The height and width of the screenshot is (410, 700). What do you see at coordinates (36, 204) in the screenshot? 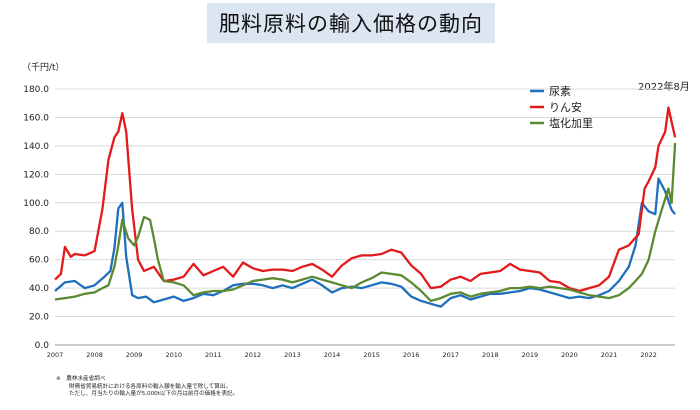
I see `y-tick-label: 100.0` at bounding box center [36, 204].